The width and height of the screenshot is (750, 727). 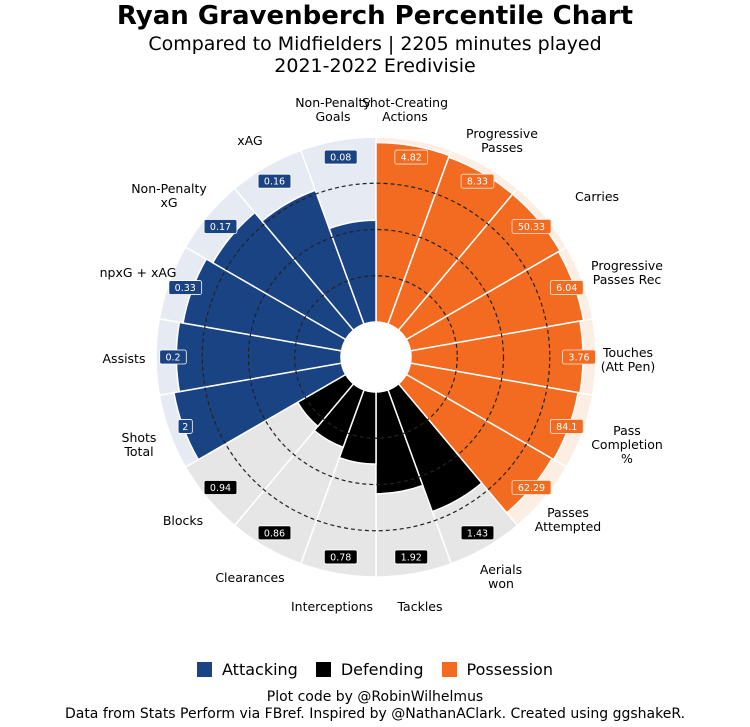 I want to click on legend-label: Attacking, so click(x=260, y=669).